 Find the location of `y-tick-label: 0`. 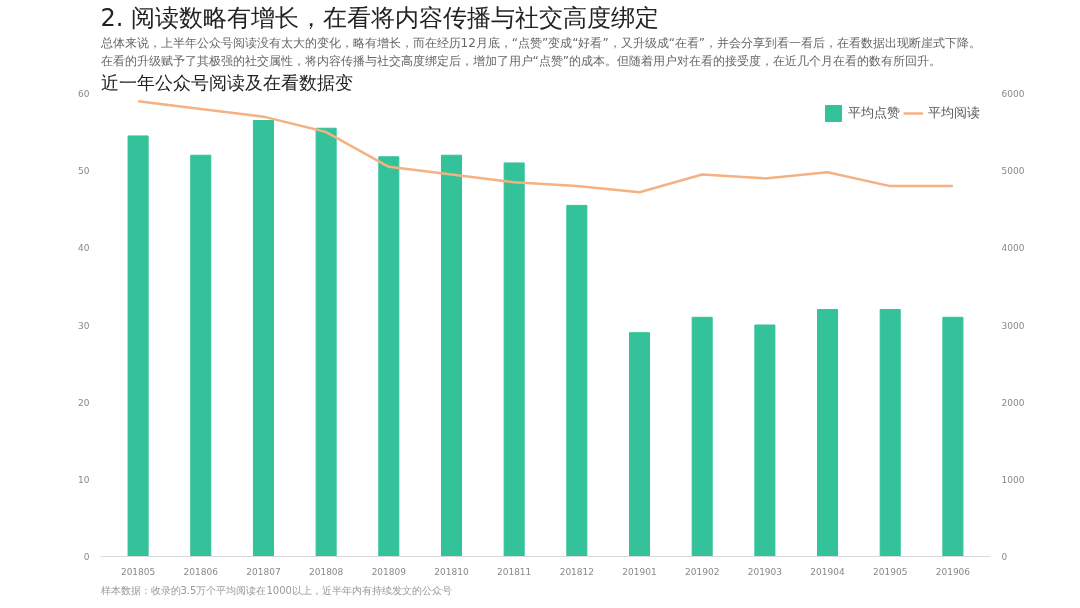

y-tick-label: 0 is located at coordinates (86, 557).